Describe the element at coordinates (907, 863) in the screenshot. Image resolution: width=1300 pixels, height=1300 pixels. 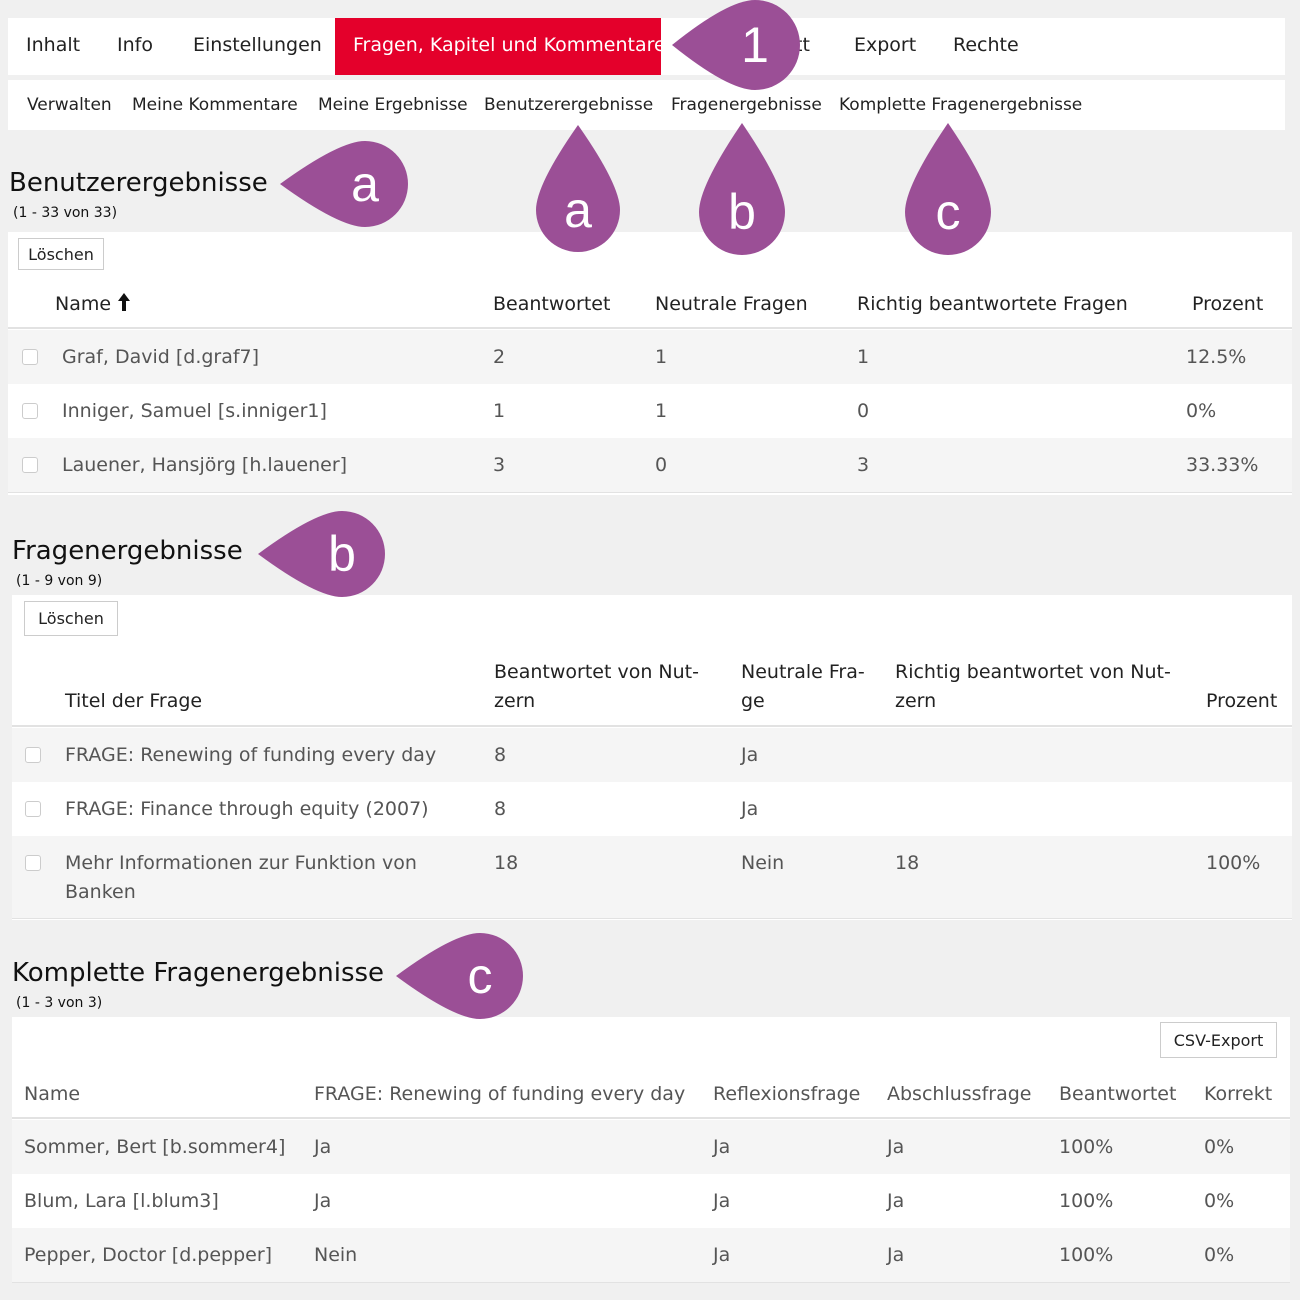
I see `table-cell: 18` at that location.